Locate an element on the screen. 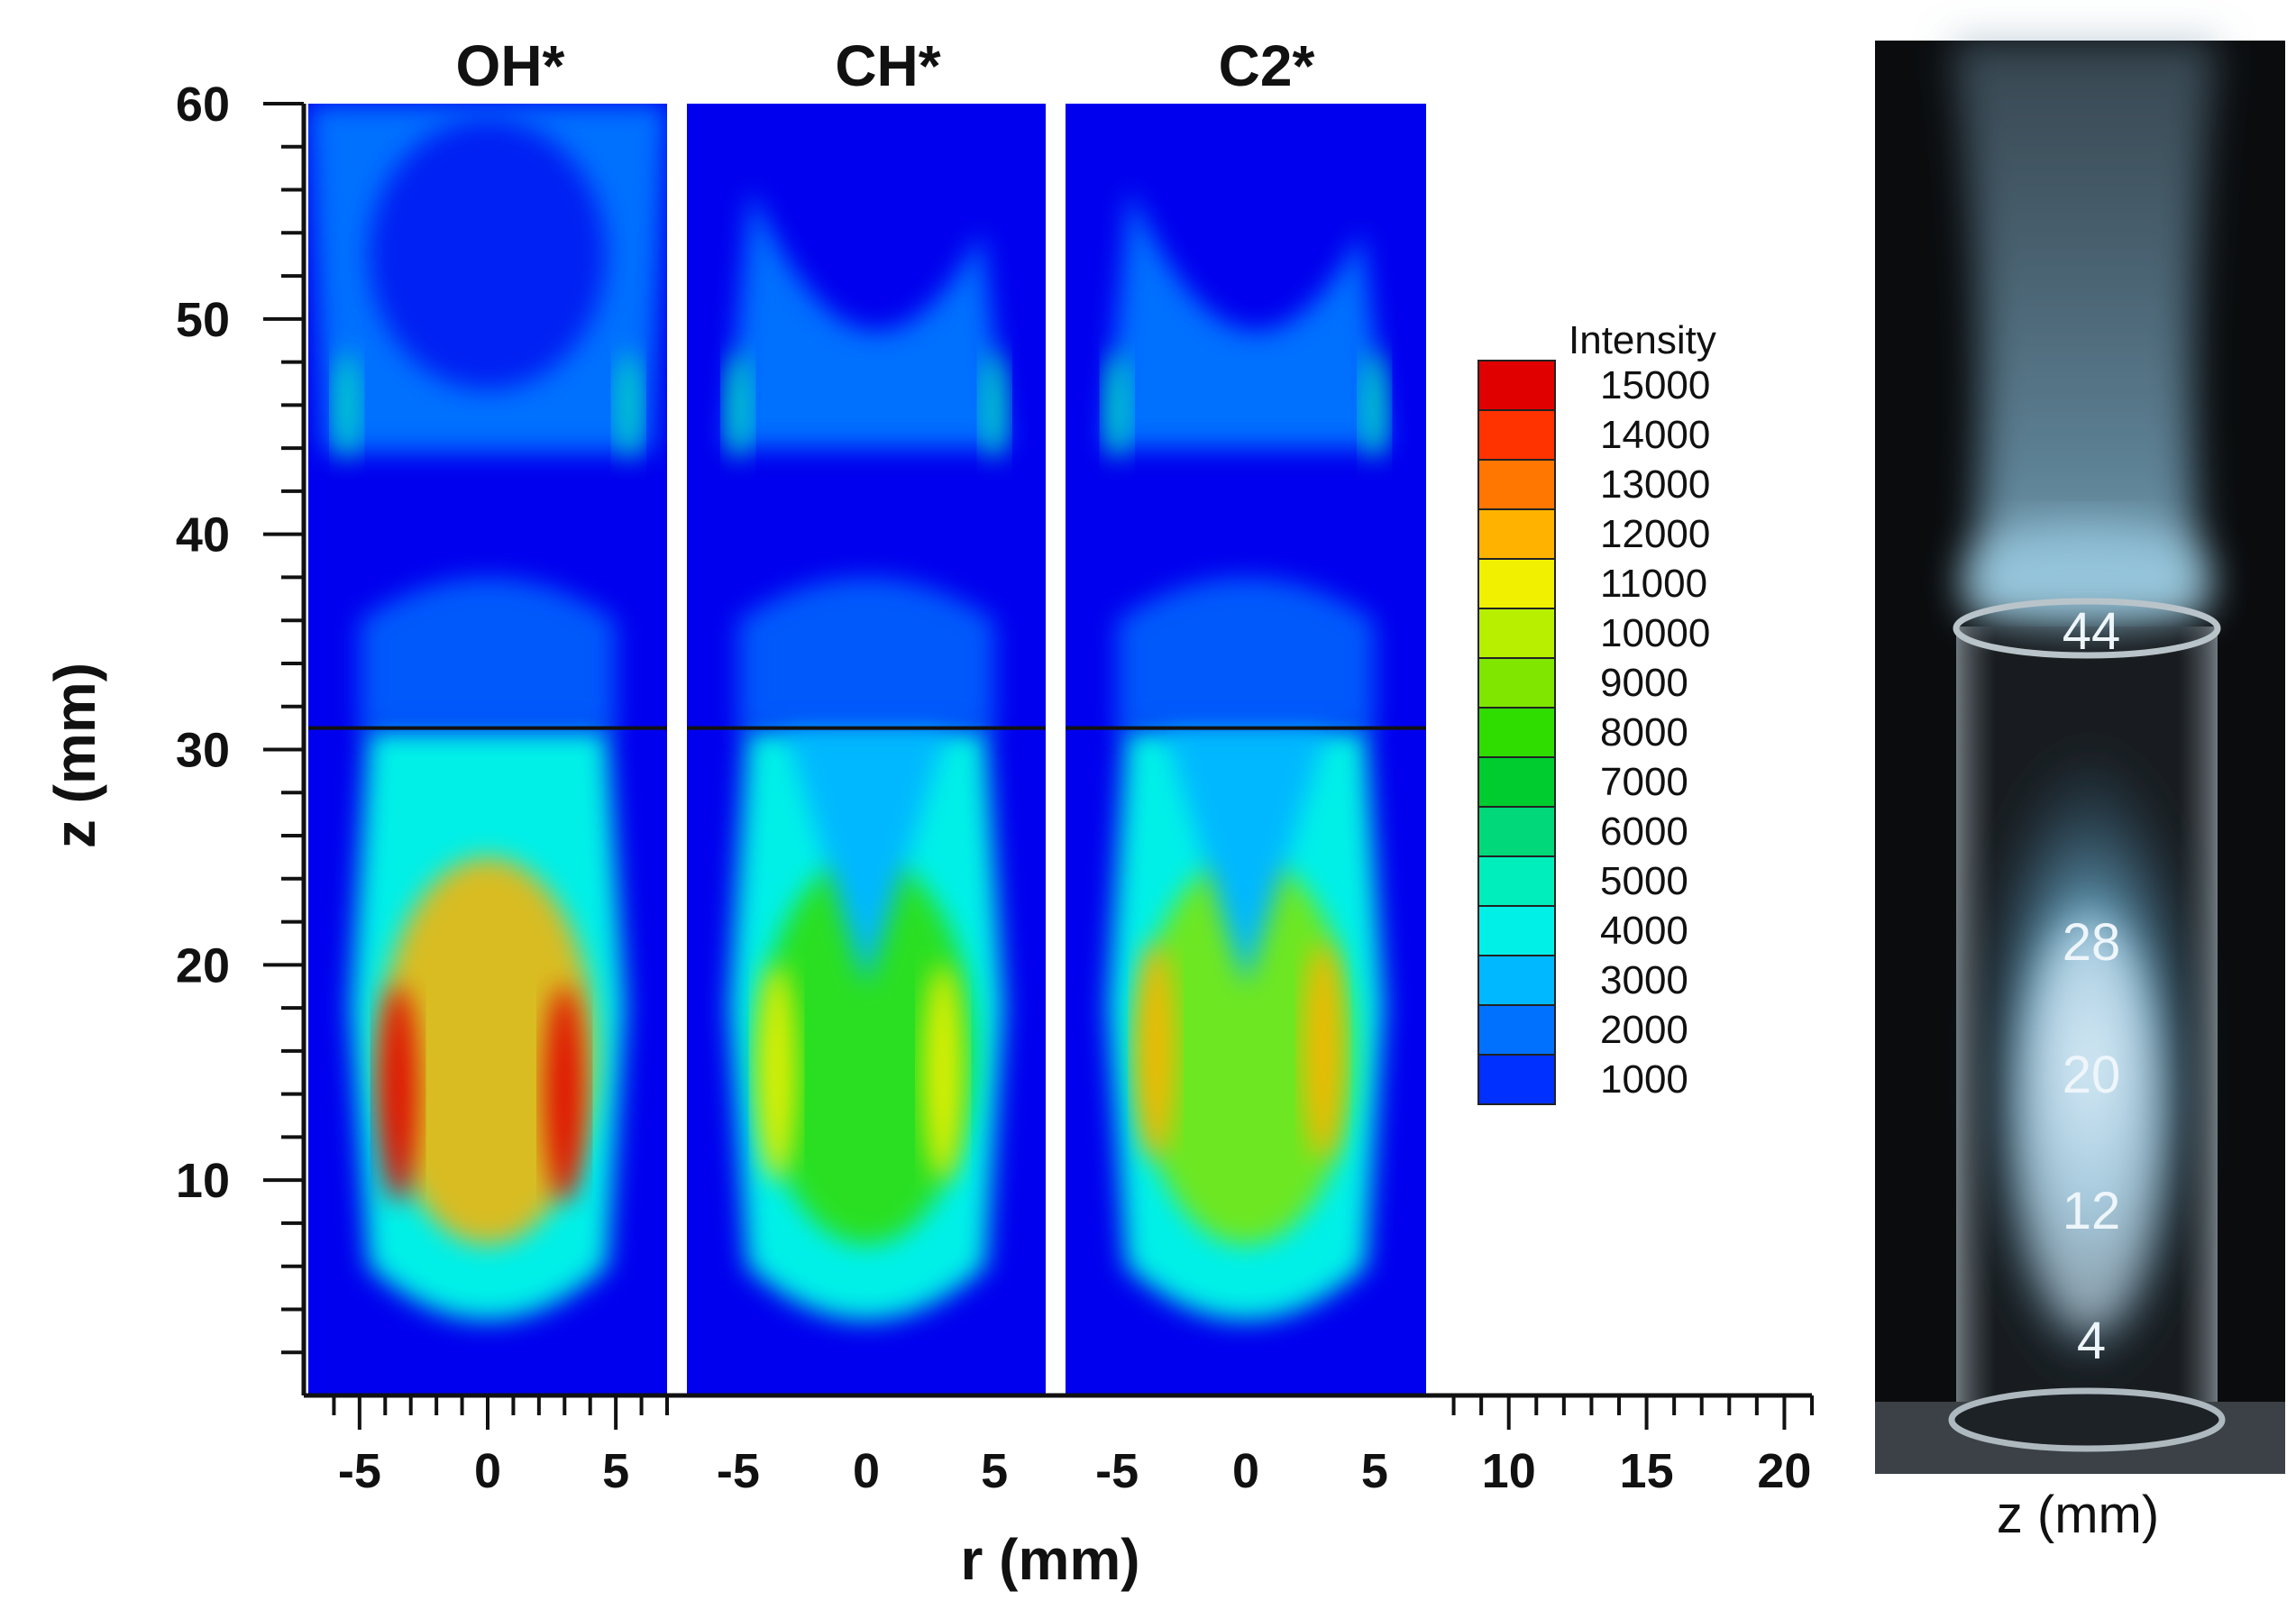  flame-body-oh is located at coordinates (488, 1050).